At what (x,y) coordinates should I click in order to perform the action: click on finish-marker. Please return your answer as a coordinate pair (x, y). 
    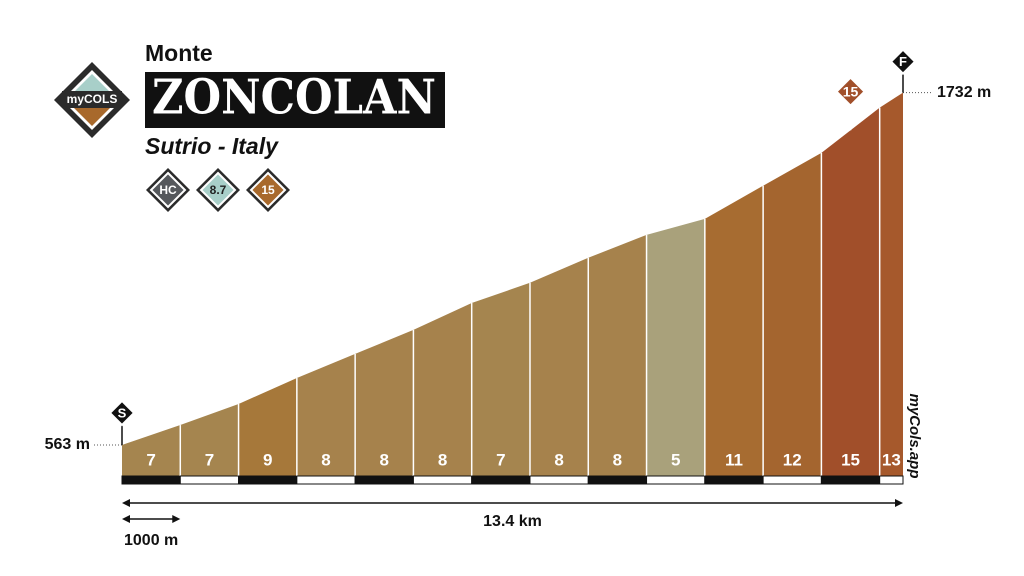
    Looking at the image, I should click on (903, 62).